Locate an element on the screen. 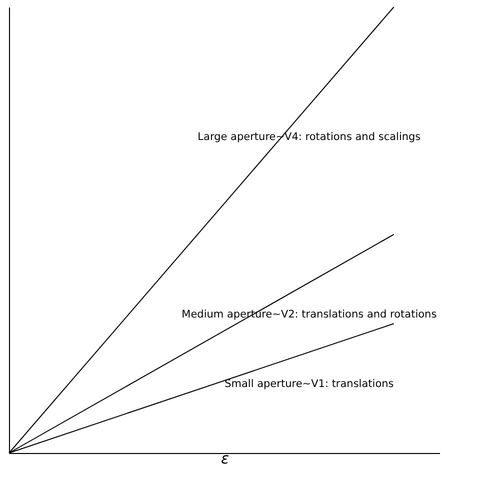  series-label: Small aperture~V1: translations is located at coordinates (309, 384).